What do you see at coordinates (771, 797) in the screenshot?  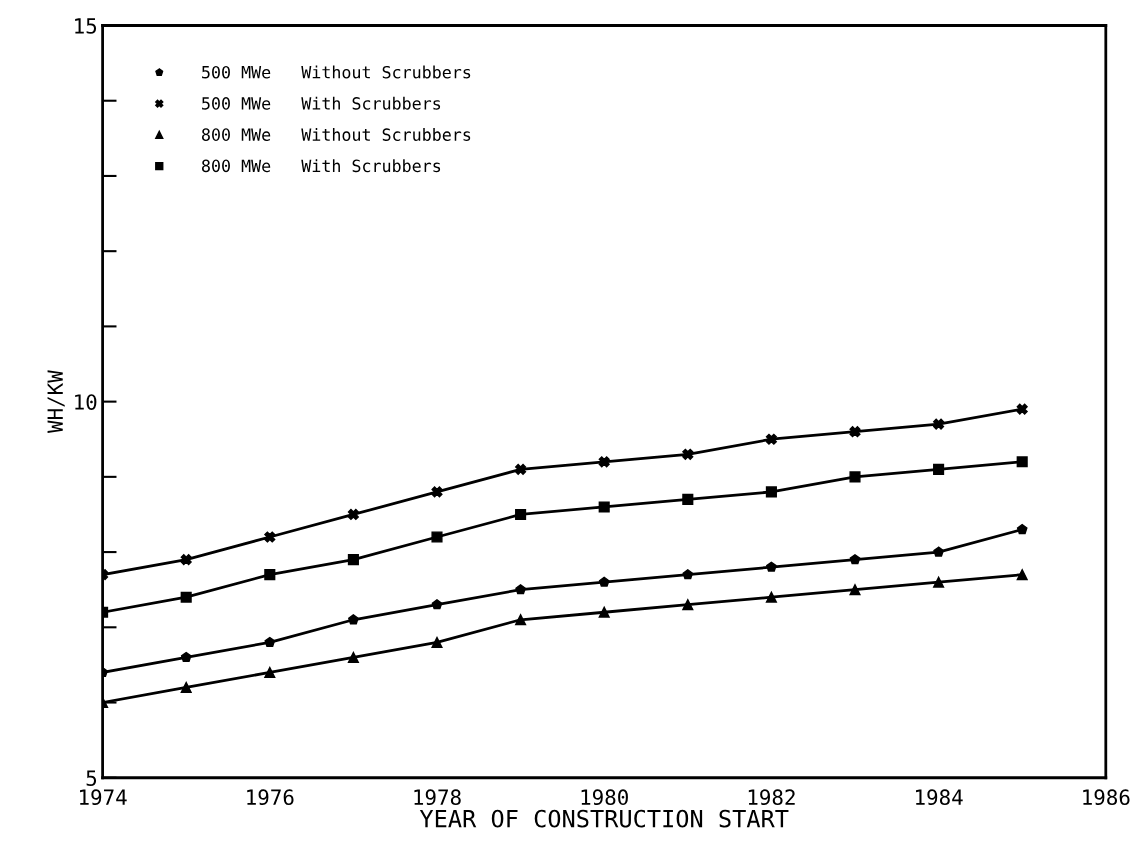 I see `x-tick-label: 1982` at bounding box center [771, 797].